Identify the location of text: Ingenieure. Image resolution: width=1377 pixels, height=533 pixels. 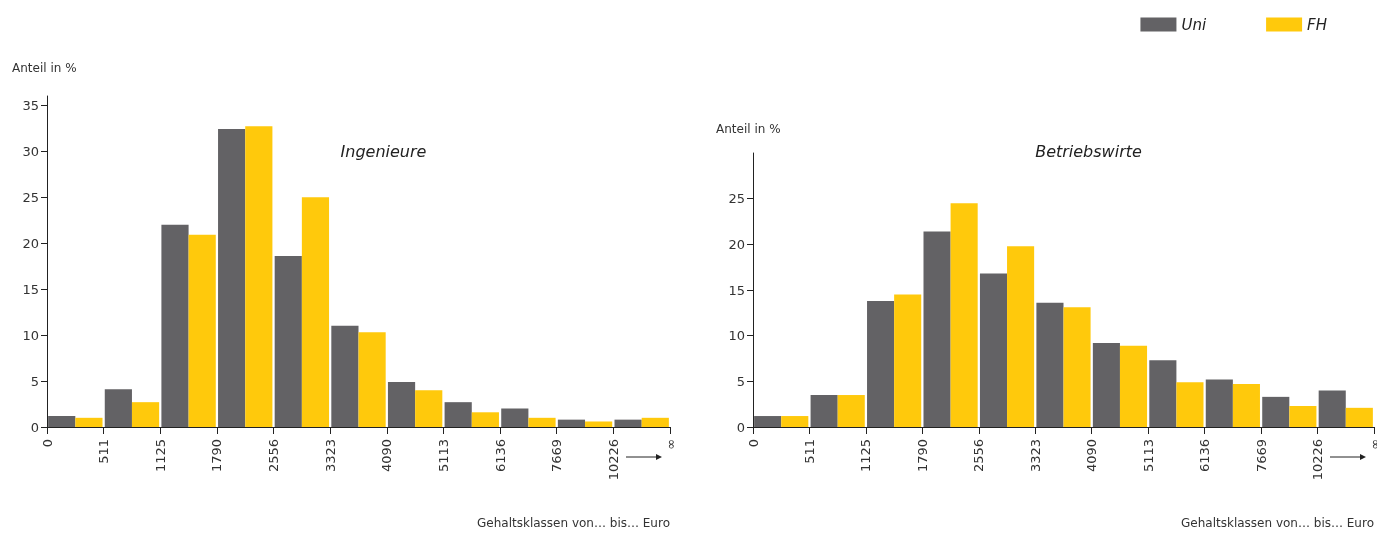
(383, 151).